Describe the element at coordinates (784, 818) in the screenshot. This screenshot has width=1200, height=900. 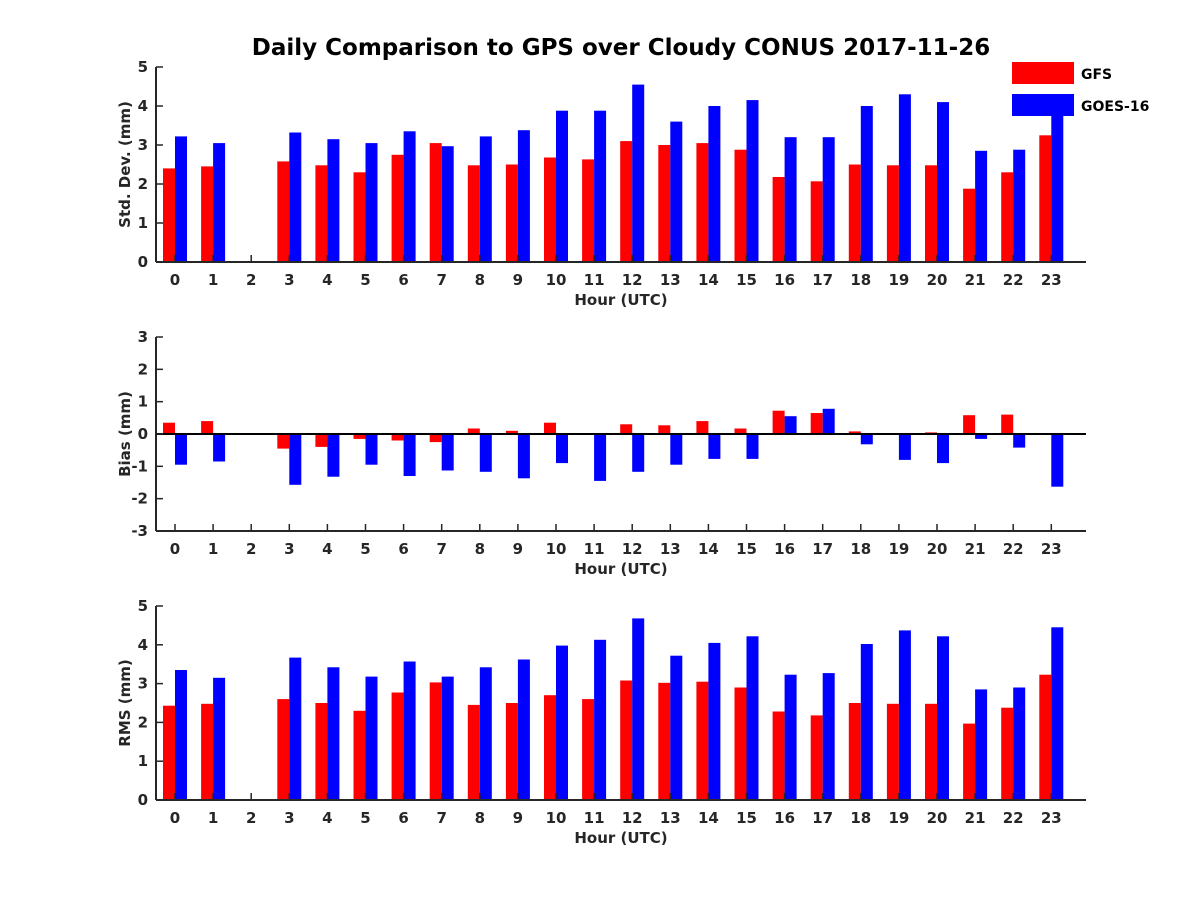
I see `x-tick-label: 16` at that location.